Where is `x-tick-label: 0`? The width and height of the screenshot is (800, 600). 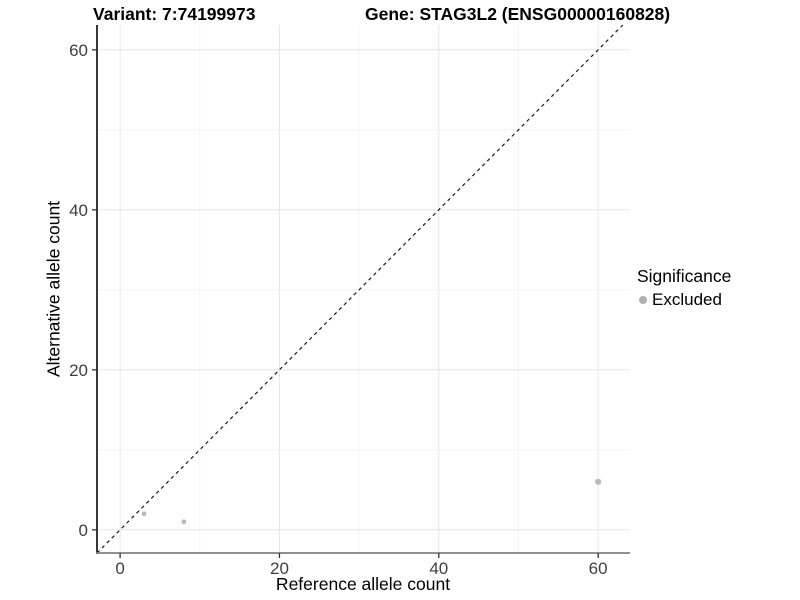
x-tick-label: 0 is located at coordinates (119, 568).